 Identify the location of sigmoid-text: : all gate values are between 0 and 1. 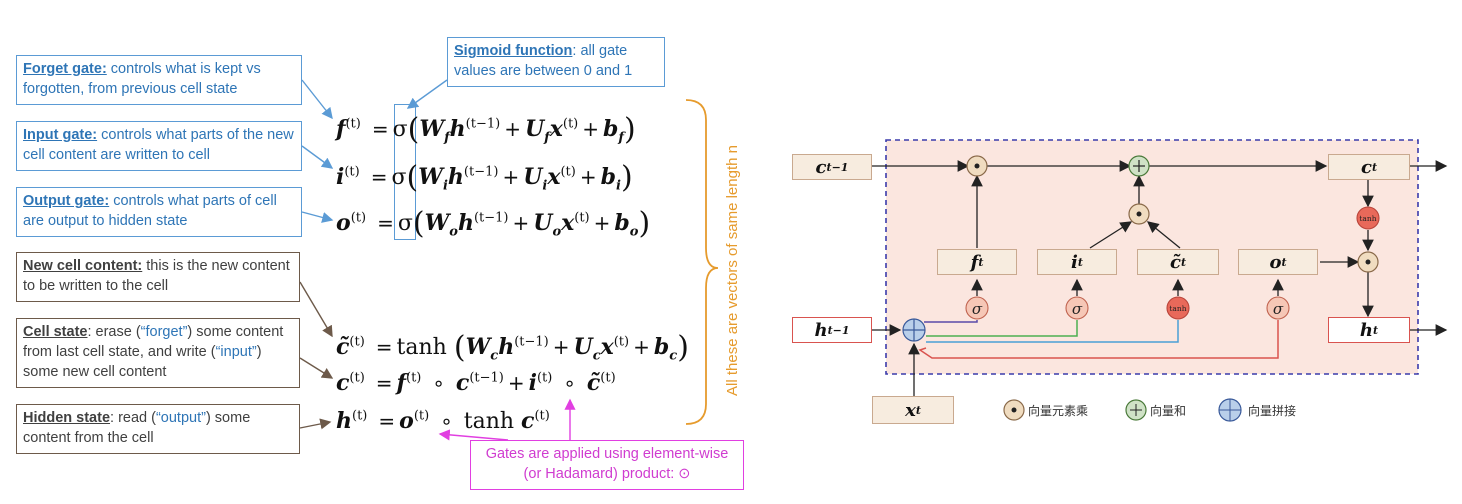
(543, 61).